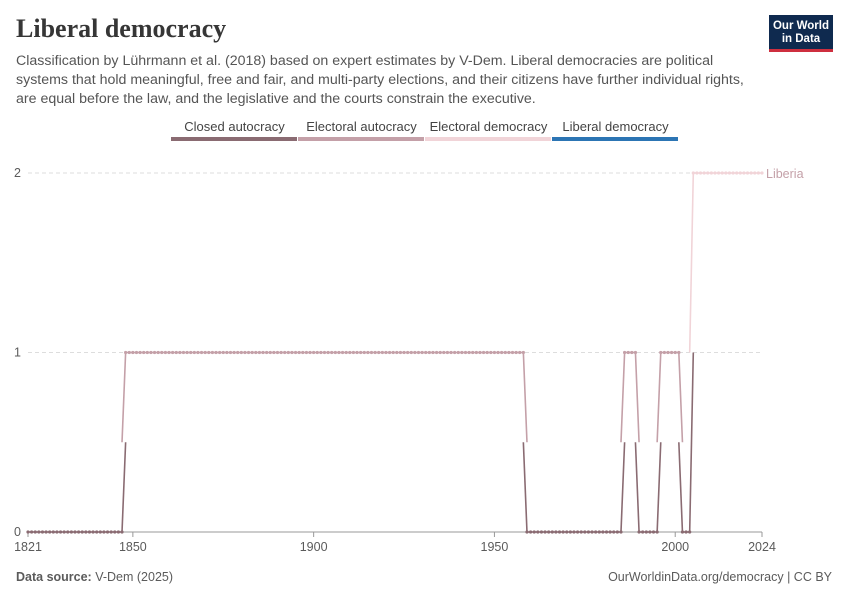 The height and width of the screenshot is (600, 850). What do you see at coordinates (800, 26) in the screenshot?
I see `logo-line-1: Our World` at bounding box center [800, 26].